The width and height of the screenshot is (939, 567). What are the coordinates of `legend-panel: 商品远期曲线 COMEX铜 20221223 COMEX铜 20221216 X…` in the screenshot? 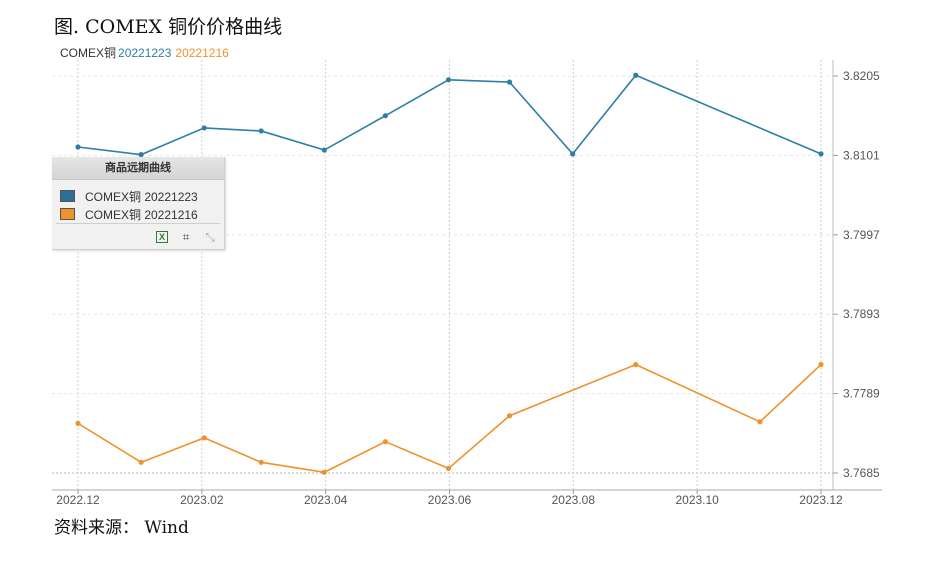 It's located at (138, 203).